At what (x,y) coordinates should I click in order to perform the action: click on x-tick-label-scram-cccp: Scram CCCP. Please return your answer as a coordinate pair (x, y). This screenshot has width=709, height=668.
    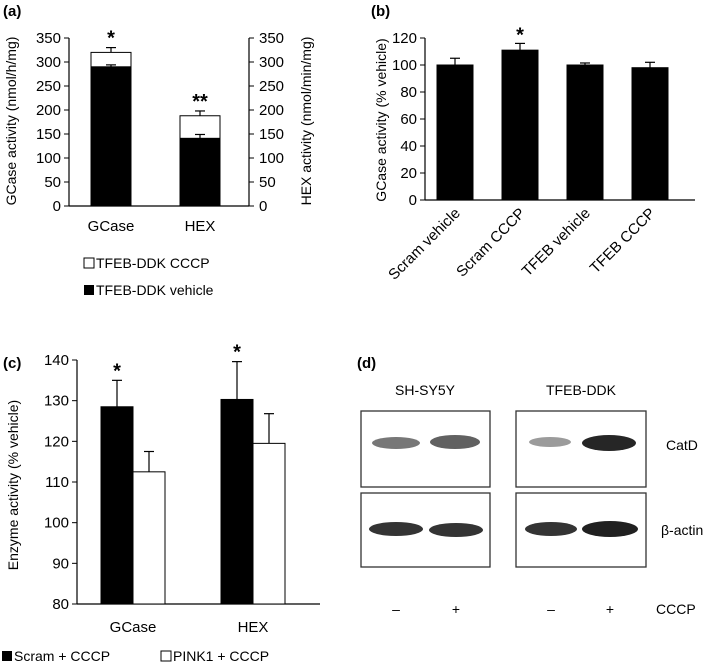
    Looking at the image, I should click on (491, 243).